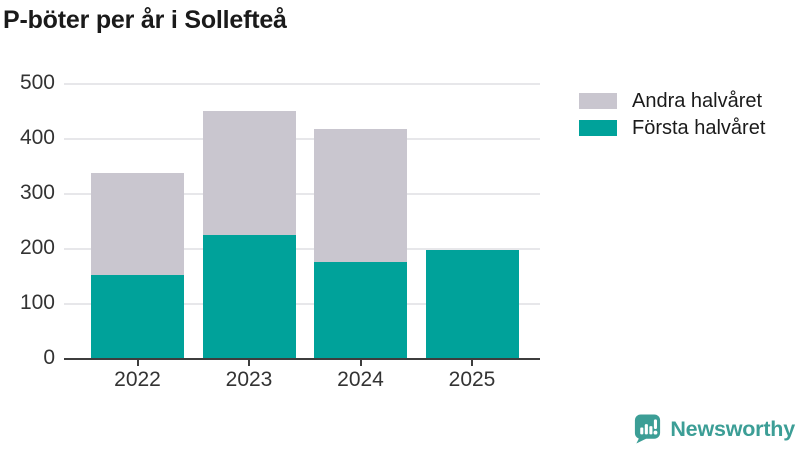 The image size is (800, 450). I want to click on x-tick-label-2024: 2024, so click(360, 379).